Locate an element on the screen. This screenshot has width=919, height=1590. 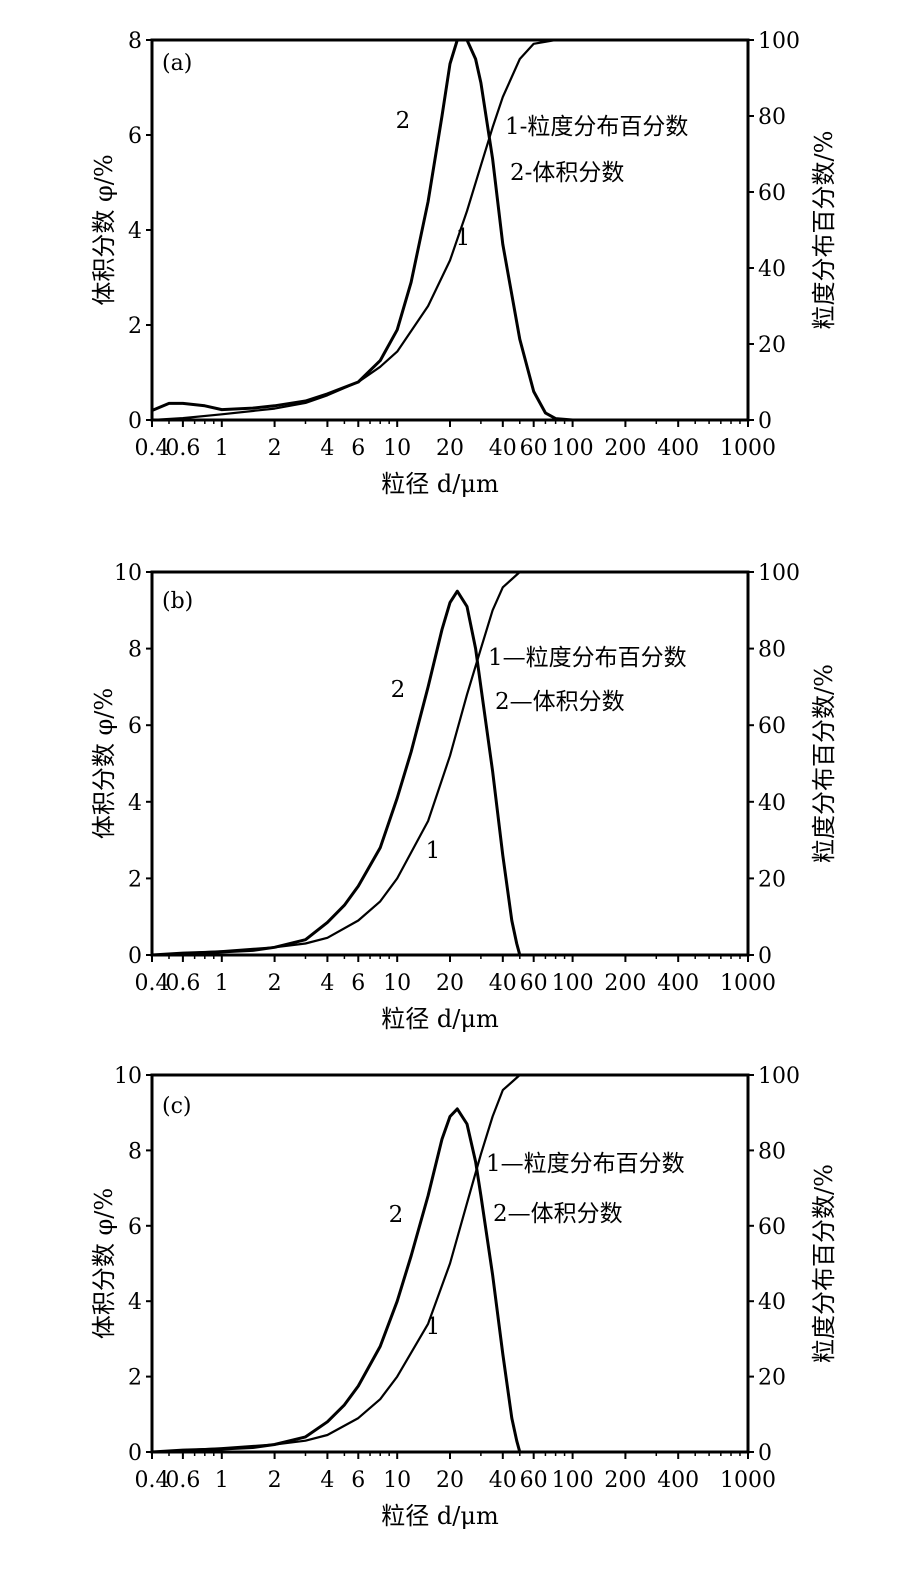
panel-label: (c) is located at coordinates (177, 1106).